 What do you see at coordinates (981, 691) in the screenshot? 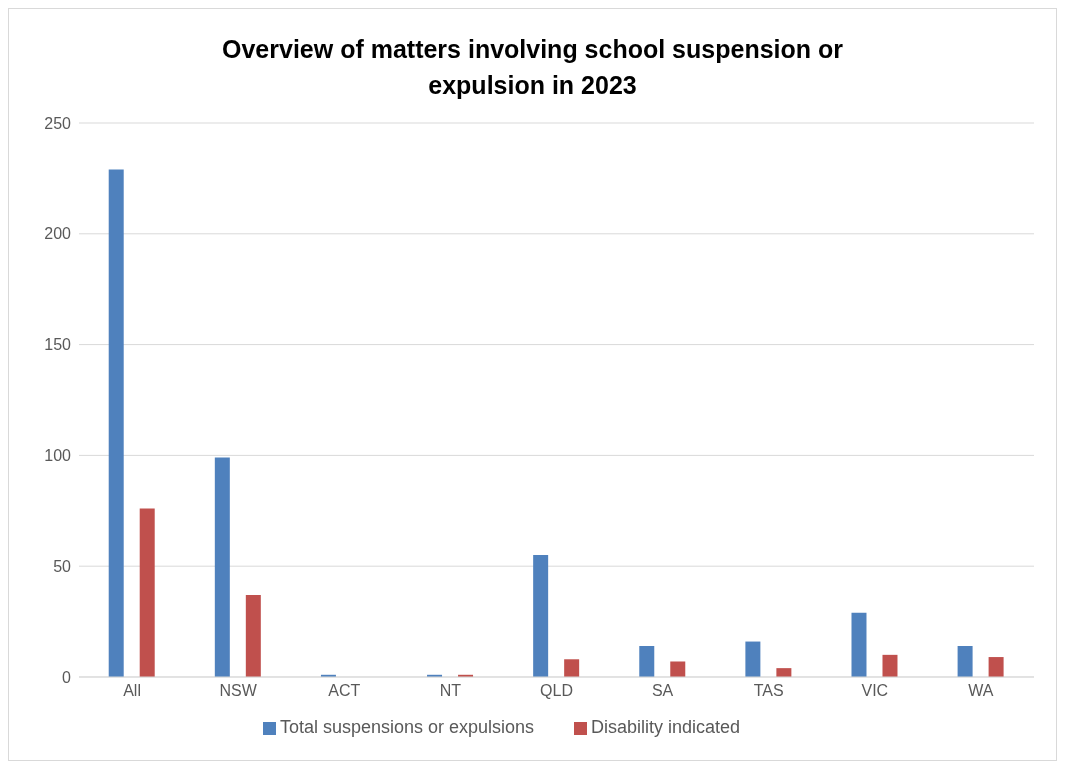
I see `x-tick-label: WA` at bounding box center [981, 691].